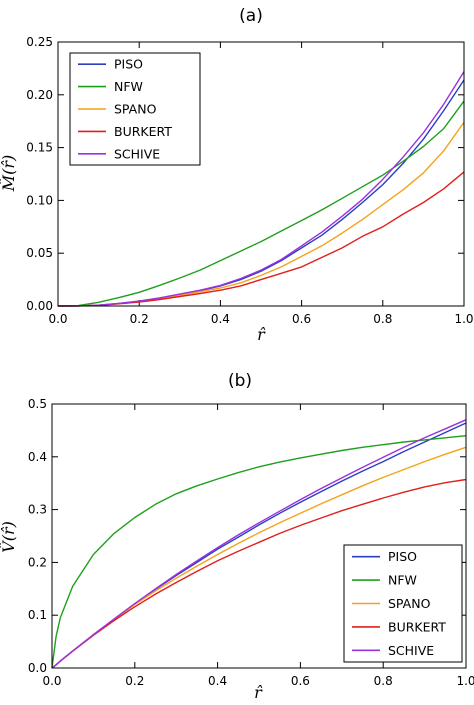 This screenshot has width=474, height=705. Describe the element at coordinates (137, 153) in the screenshot. I see `panel-a-legend-label-schive: SCHIVE` at that location.